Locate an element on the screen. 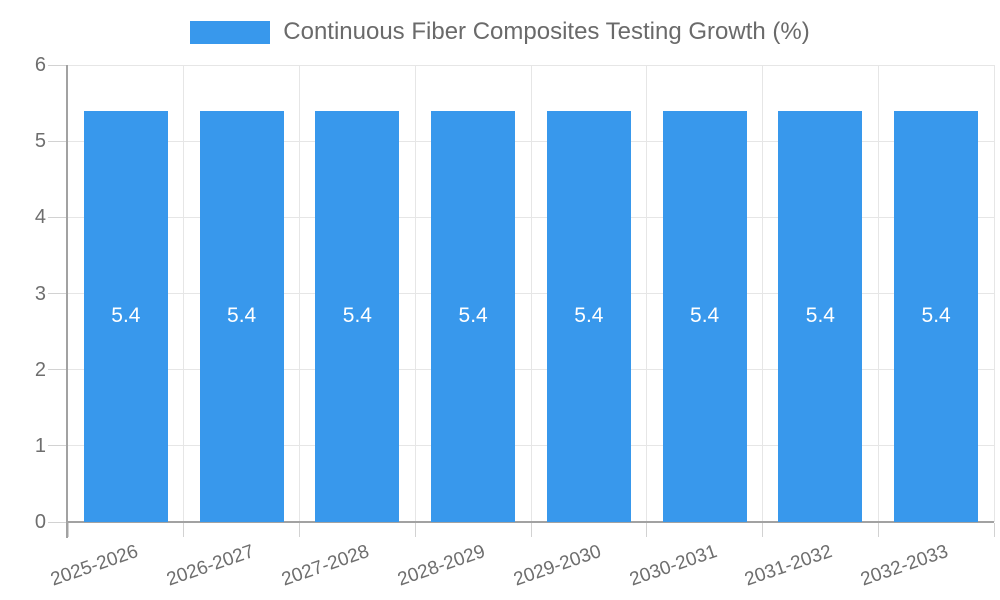 This screenshot has width=1000, height=600. y-axis-label: 4 is located at coordinates (40, 217).